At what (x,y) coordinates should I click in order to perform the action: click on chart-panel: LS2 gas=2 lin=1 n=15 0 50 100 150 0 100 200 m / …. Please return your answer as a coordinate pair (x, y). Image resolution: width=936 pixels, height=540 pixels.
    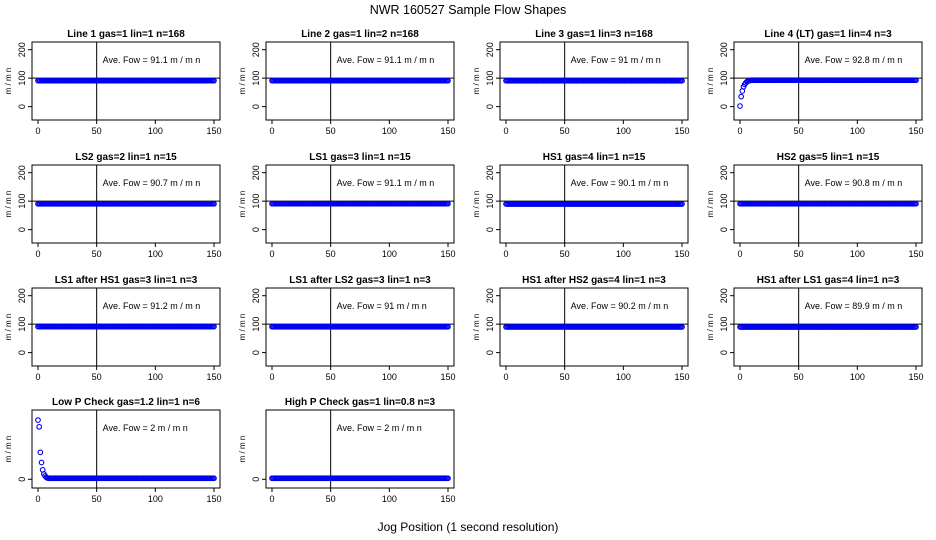
    Looking at the image, I should click on (113, 205).